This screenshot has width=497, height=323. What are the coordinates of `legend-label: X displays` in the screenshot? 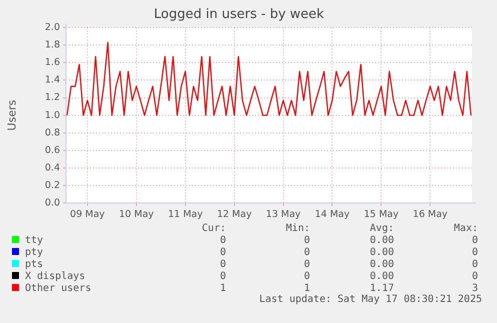 It's located at (55, 276).